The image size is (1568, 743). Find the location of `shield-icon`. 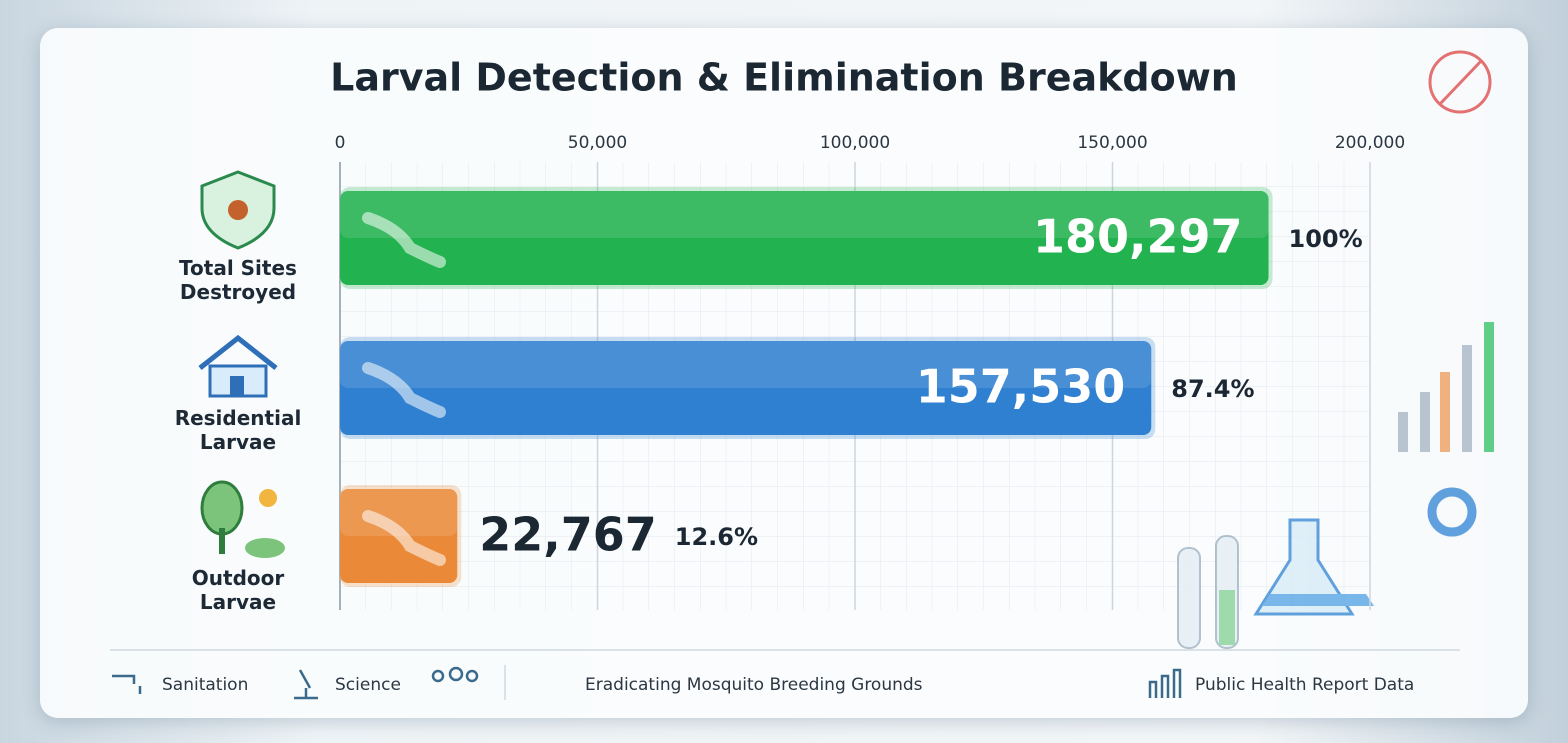

shield-icon is located at coordinates (238, 210).